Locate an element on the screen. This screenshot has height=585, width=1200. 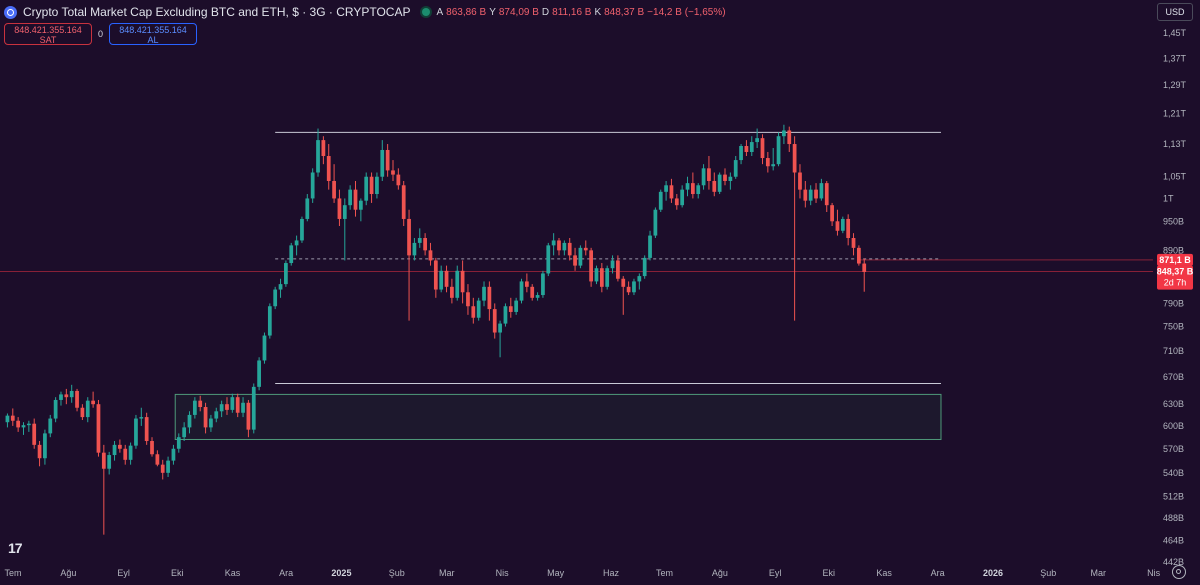
currency-button: USD is located at coordinates (1175, 12).